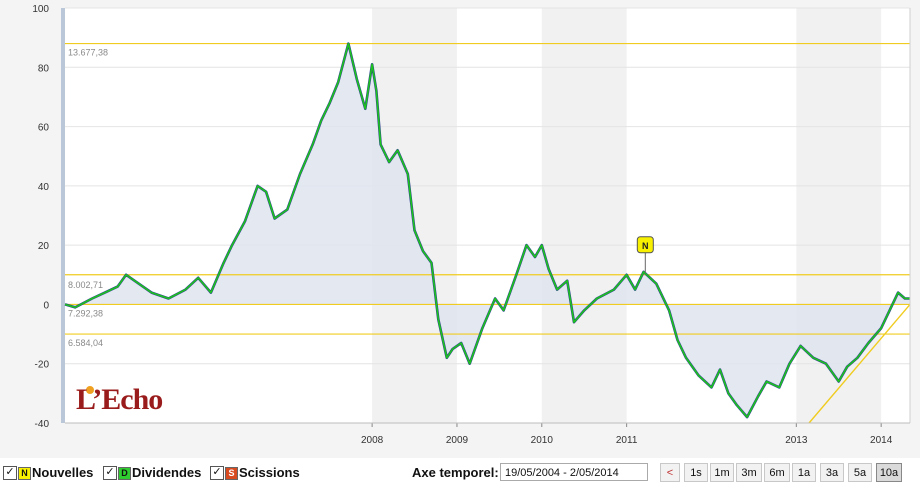  I want to click on y-tick-label: 40, so click(44, 187).